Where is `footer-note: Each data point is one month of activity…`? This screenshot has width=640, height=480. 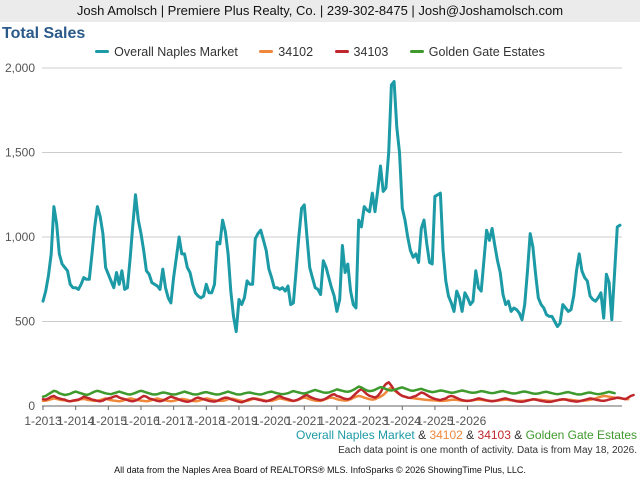
footer-note: Each data point is one month of activity… is located at coordinates (487, 450).